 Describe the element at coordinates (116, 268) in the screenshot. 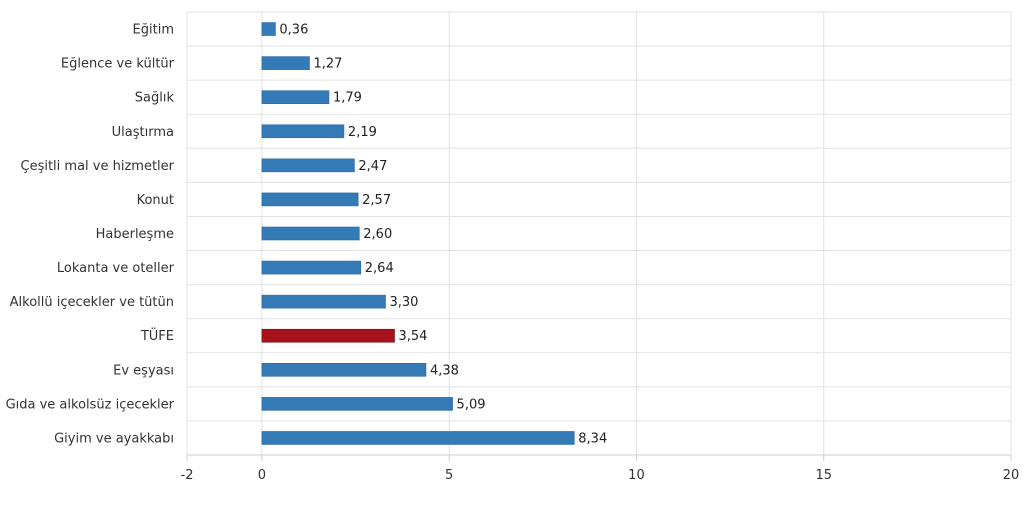

I see `category-label: Lokanta ve oteller` at that location.